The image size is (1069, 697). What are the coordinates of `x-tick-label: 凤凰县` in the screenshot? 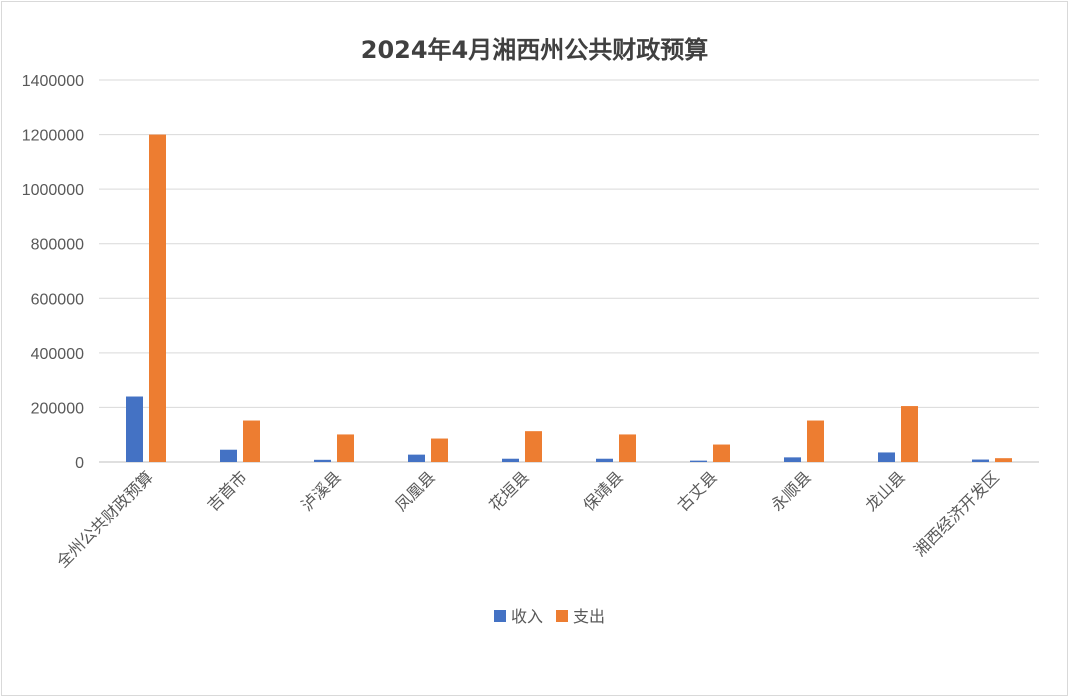 It's located at (414, 490).